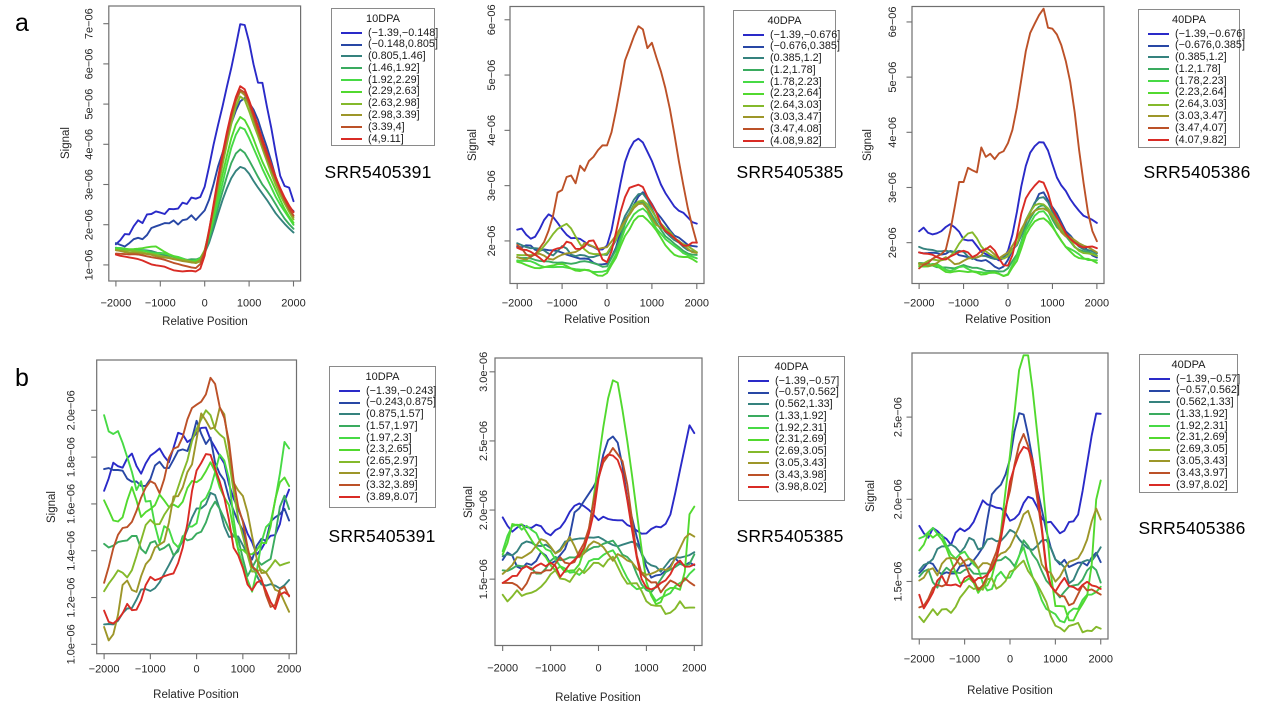 The width and height of the screenshot is (1267, 716). What do you see at coordinates (646, 669) in the screenshot?
I see `x-tick-label: 1000` at bounding box center [646, 669].